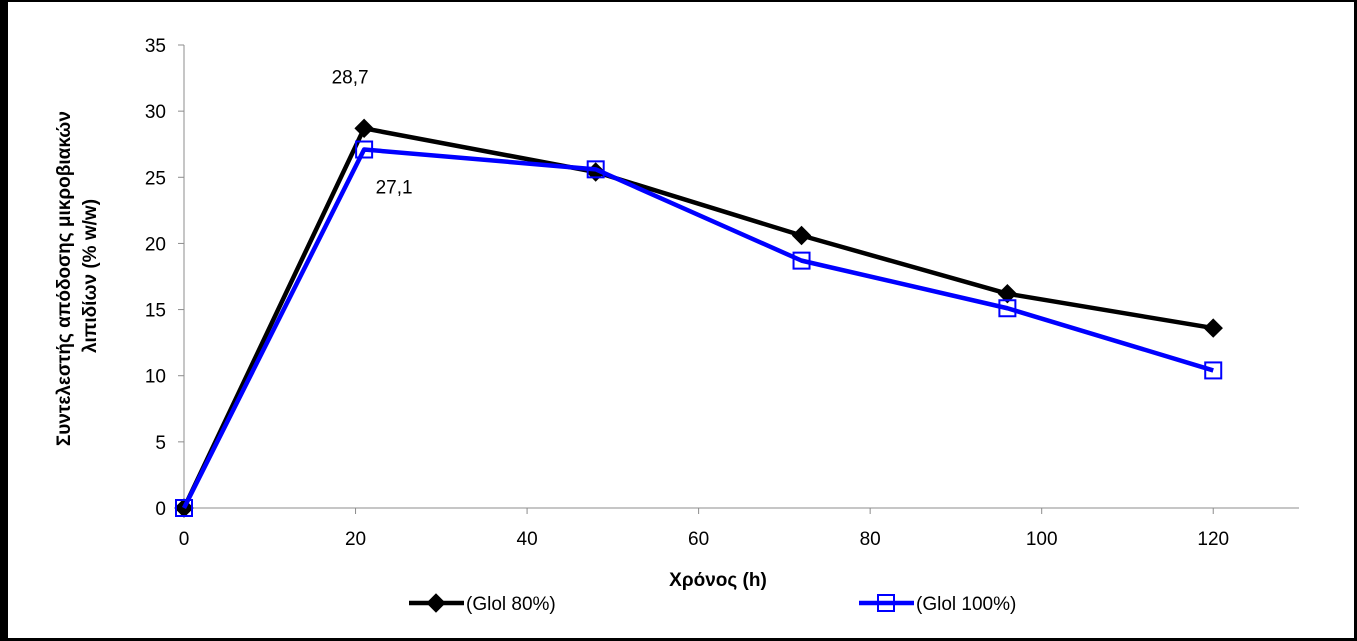 Image resolution: width=1357 pixels, height=641 pixels. I want to click on legend-label: (Glol 80%), so click(511, 604).